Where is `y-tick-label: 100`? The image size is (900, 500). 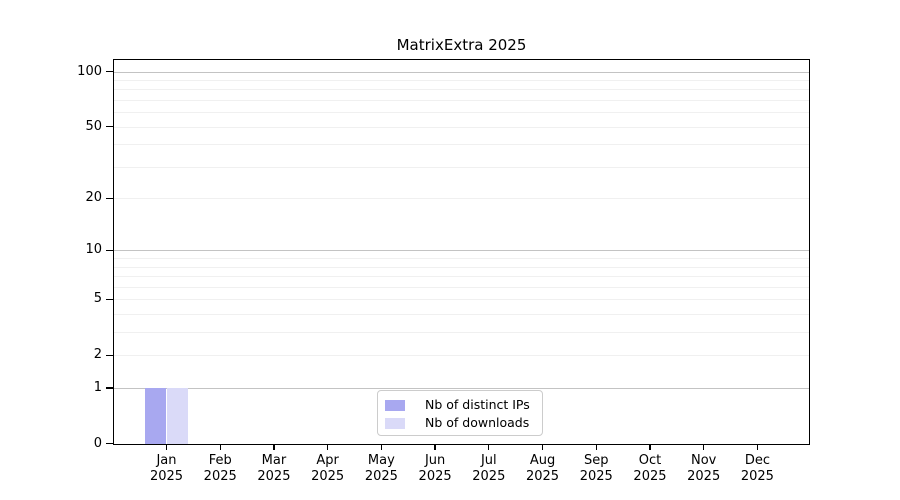
y-tick-label: 100 is located at coordinates (89, 71).